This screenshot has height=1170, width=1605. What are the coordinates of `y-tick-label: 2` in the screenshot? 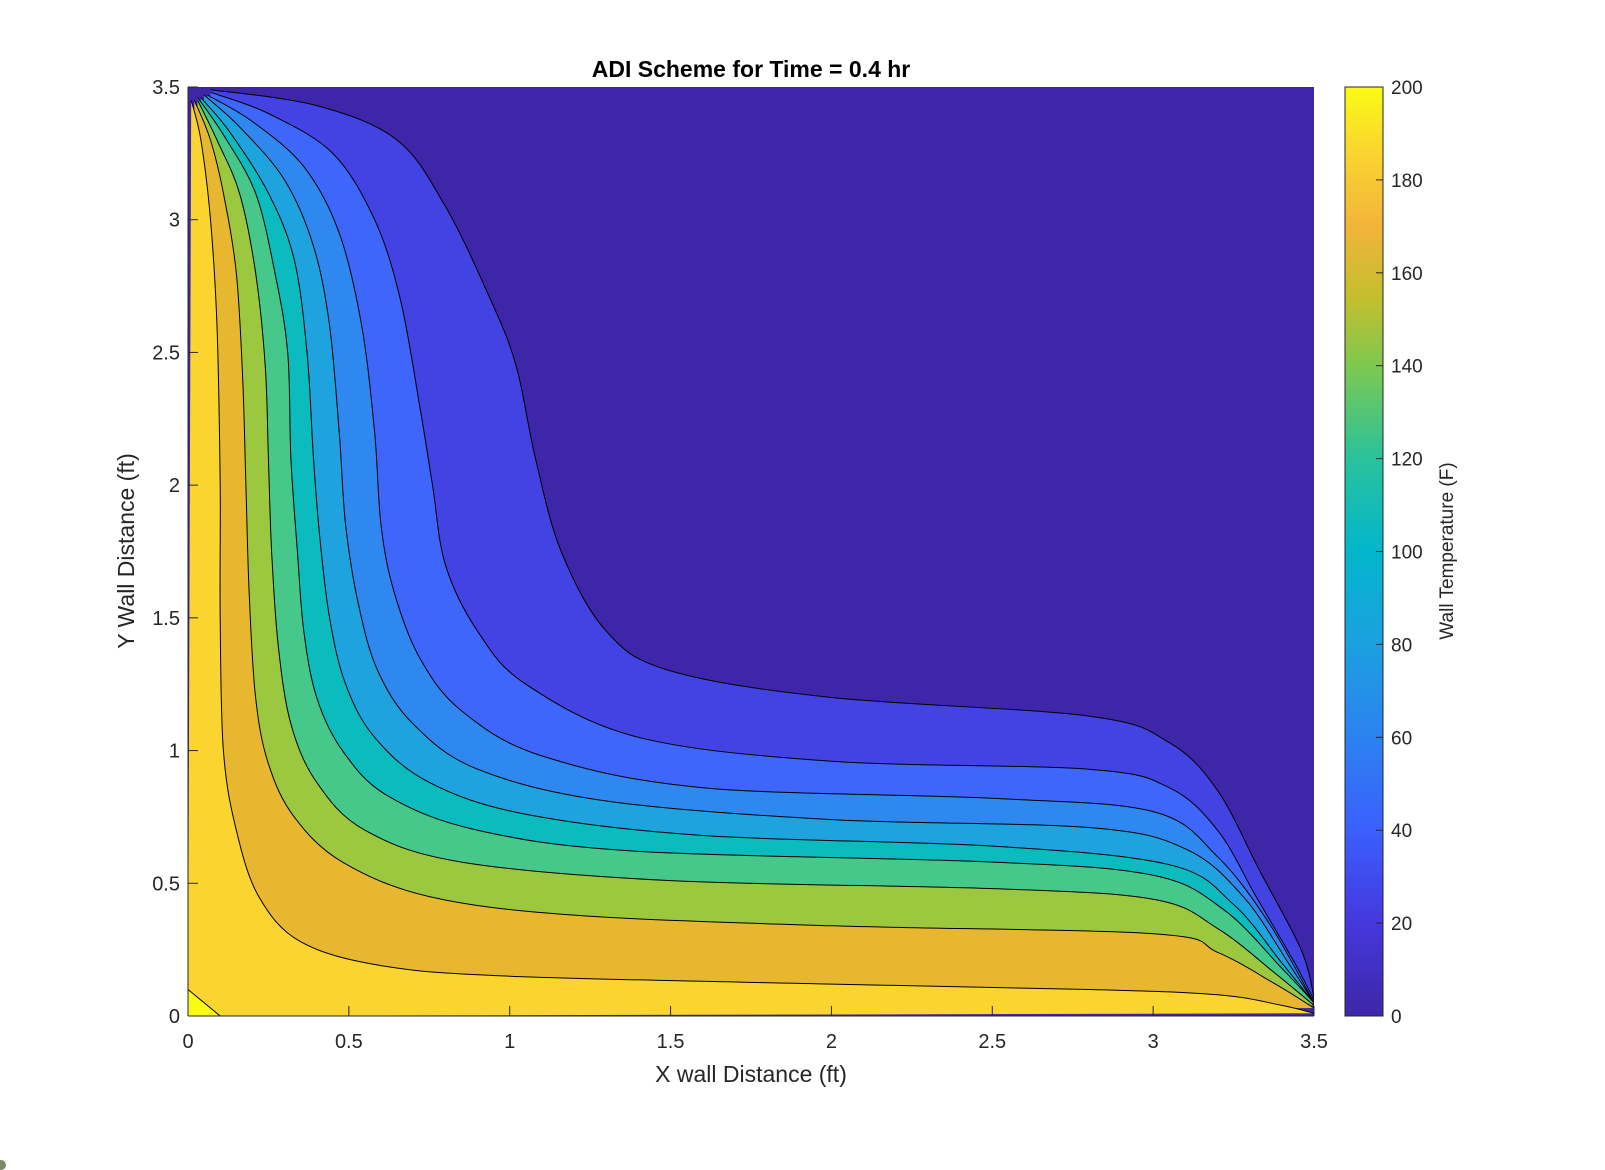 It's located at (174, 486).